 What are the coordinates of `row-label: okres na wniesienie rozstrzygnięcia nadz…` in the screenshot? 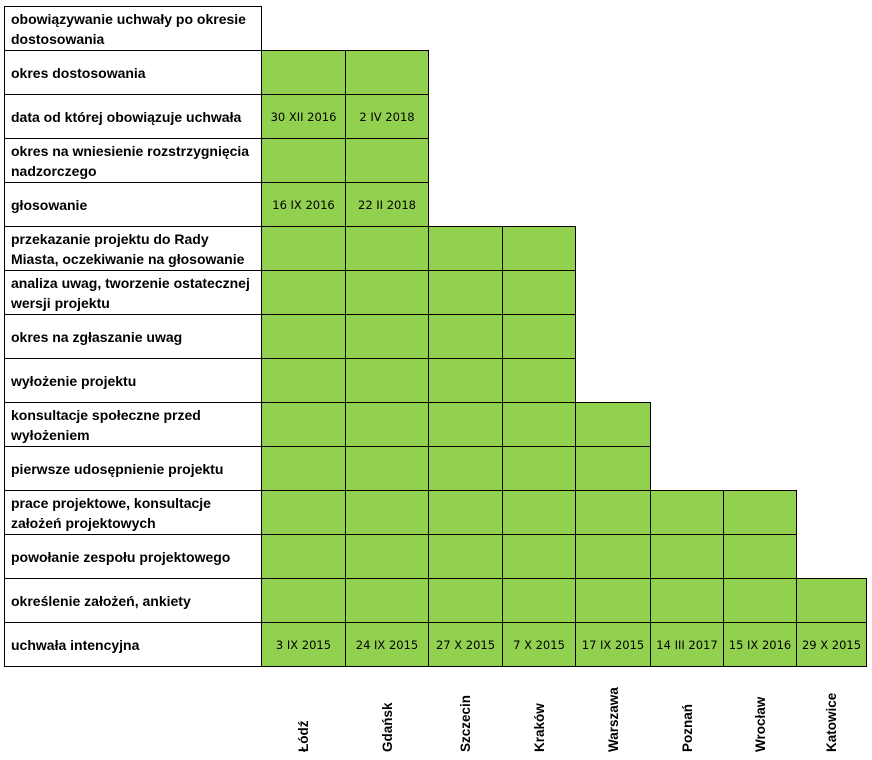 It's located at (133, 160).